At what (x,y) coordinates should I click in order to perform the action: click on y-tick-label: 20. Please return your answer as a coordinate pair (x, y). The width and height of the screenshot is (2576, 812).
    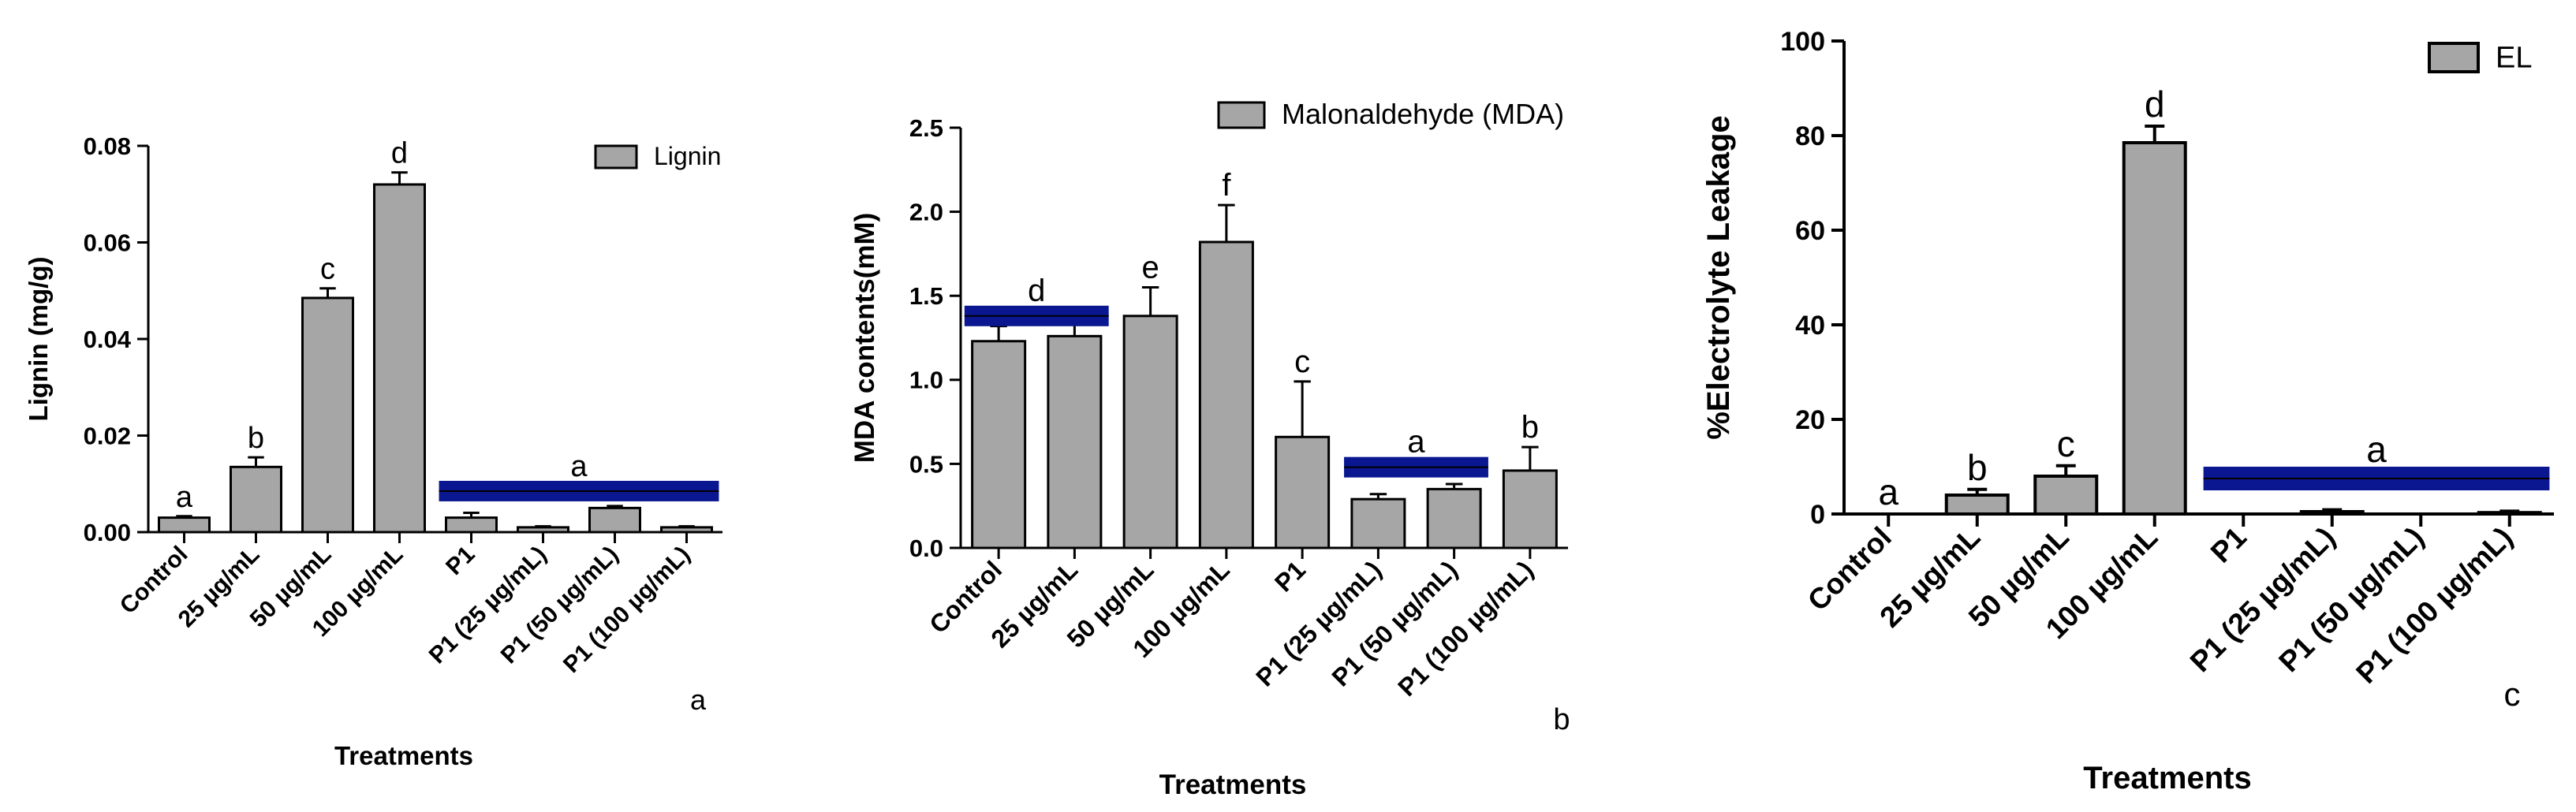
    Looking at the image, I should click on (1810, 420).